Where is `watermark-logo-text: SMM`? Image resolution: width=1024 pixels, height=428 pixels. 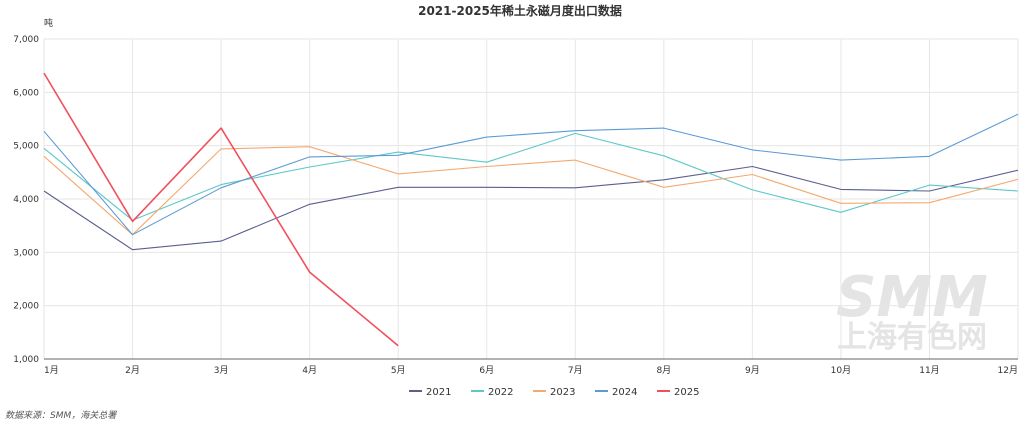
watermark-logo-text: SMM is located at coordinates (912, 297).